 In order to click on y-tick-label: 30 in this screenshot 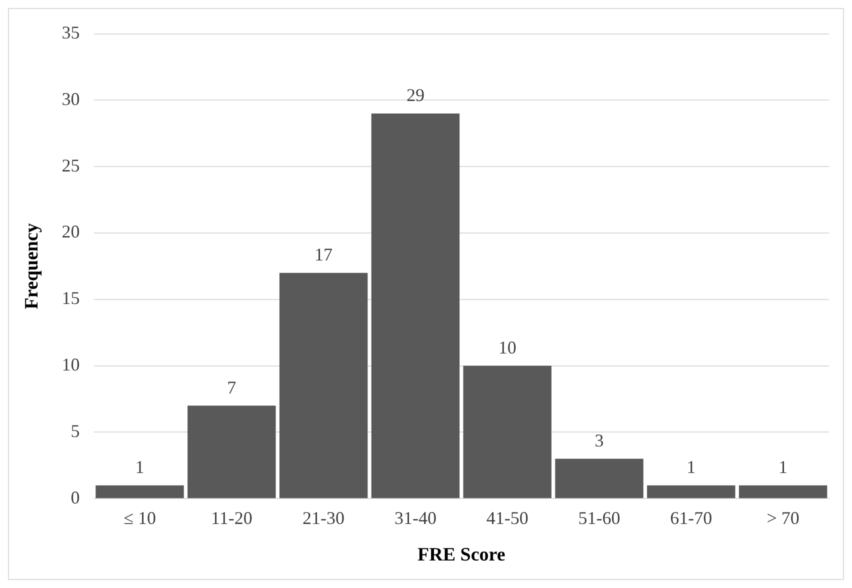, I will do `click(71, 98)`.